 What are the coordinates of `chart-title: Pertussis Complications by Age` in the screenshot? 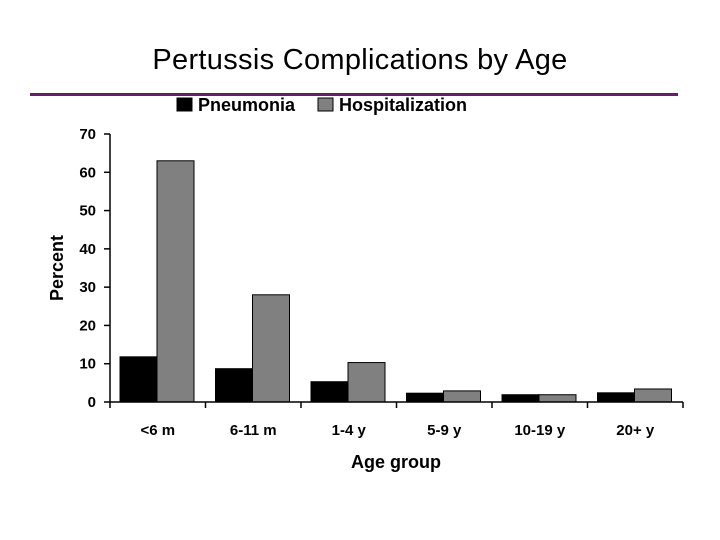 It's located at (360, 60).